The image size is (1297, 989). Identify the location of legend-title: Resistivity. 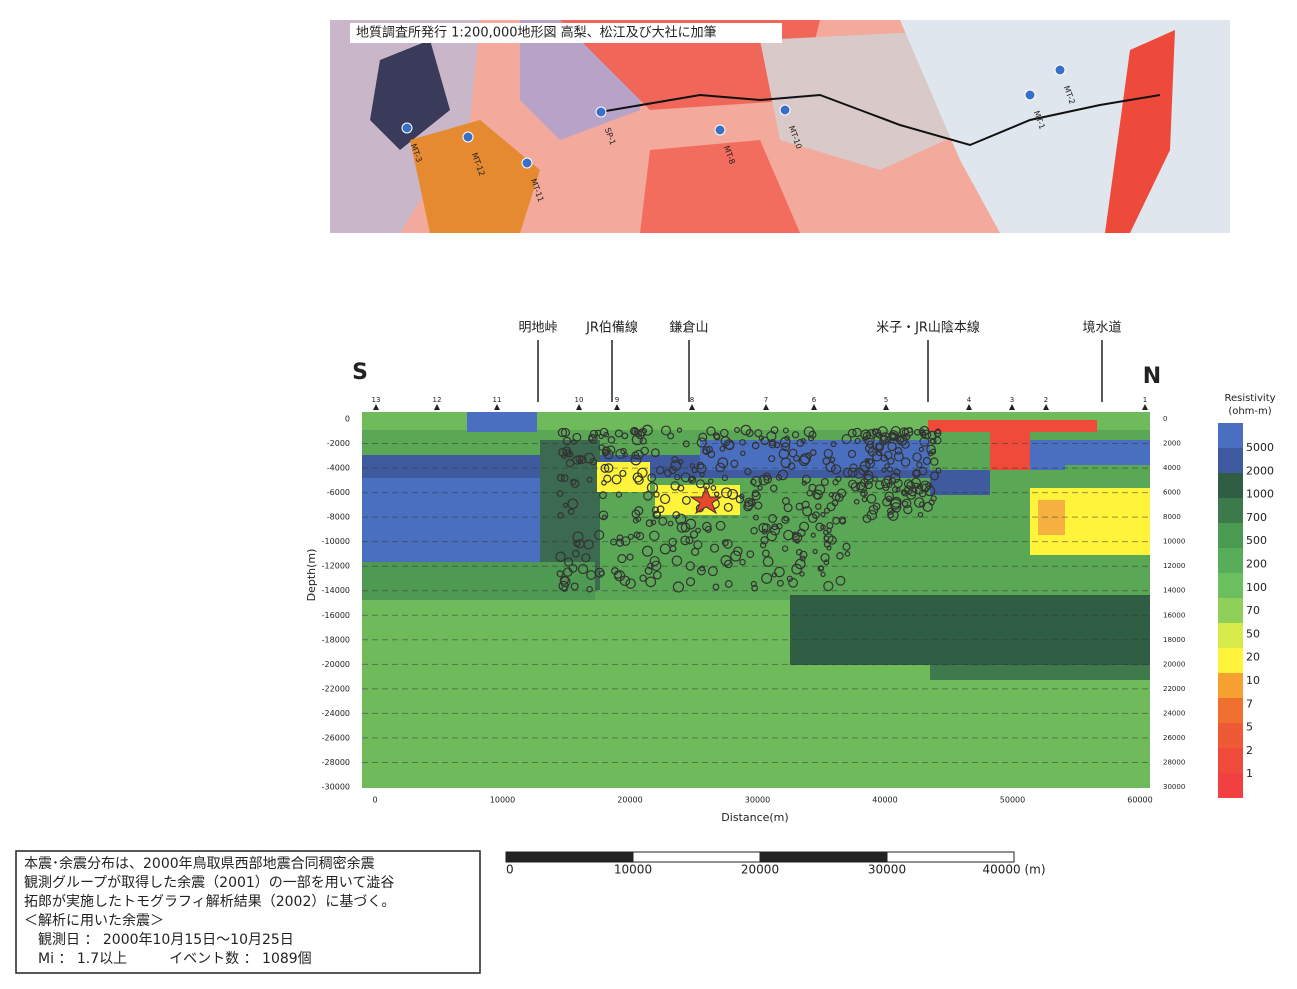
(1249, 398).